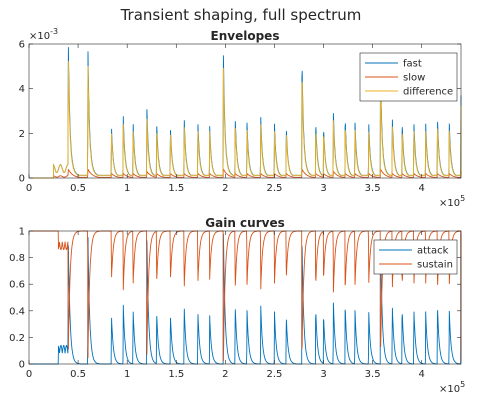 This screenshot has width=482, height=403. I want to click on legend-label-slow: slow, so click(414, 78).